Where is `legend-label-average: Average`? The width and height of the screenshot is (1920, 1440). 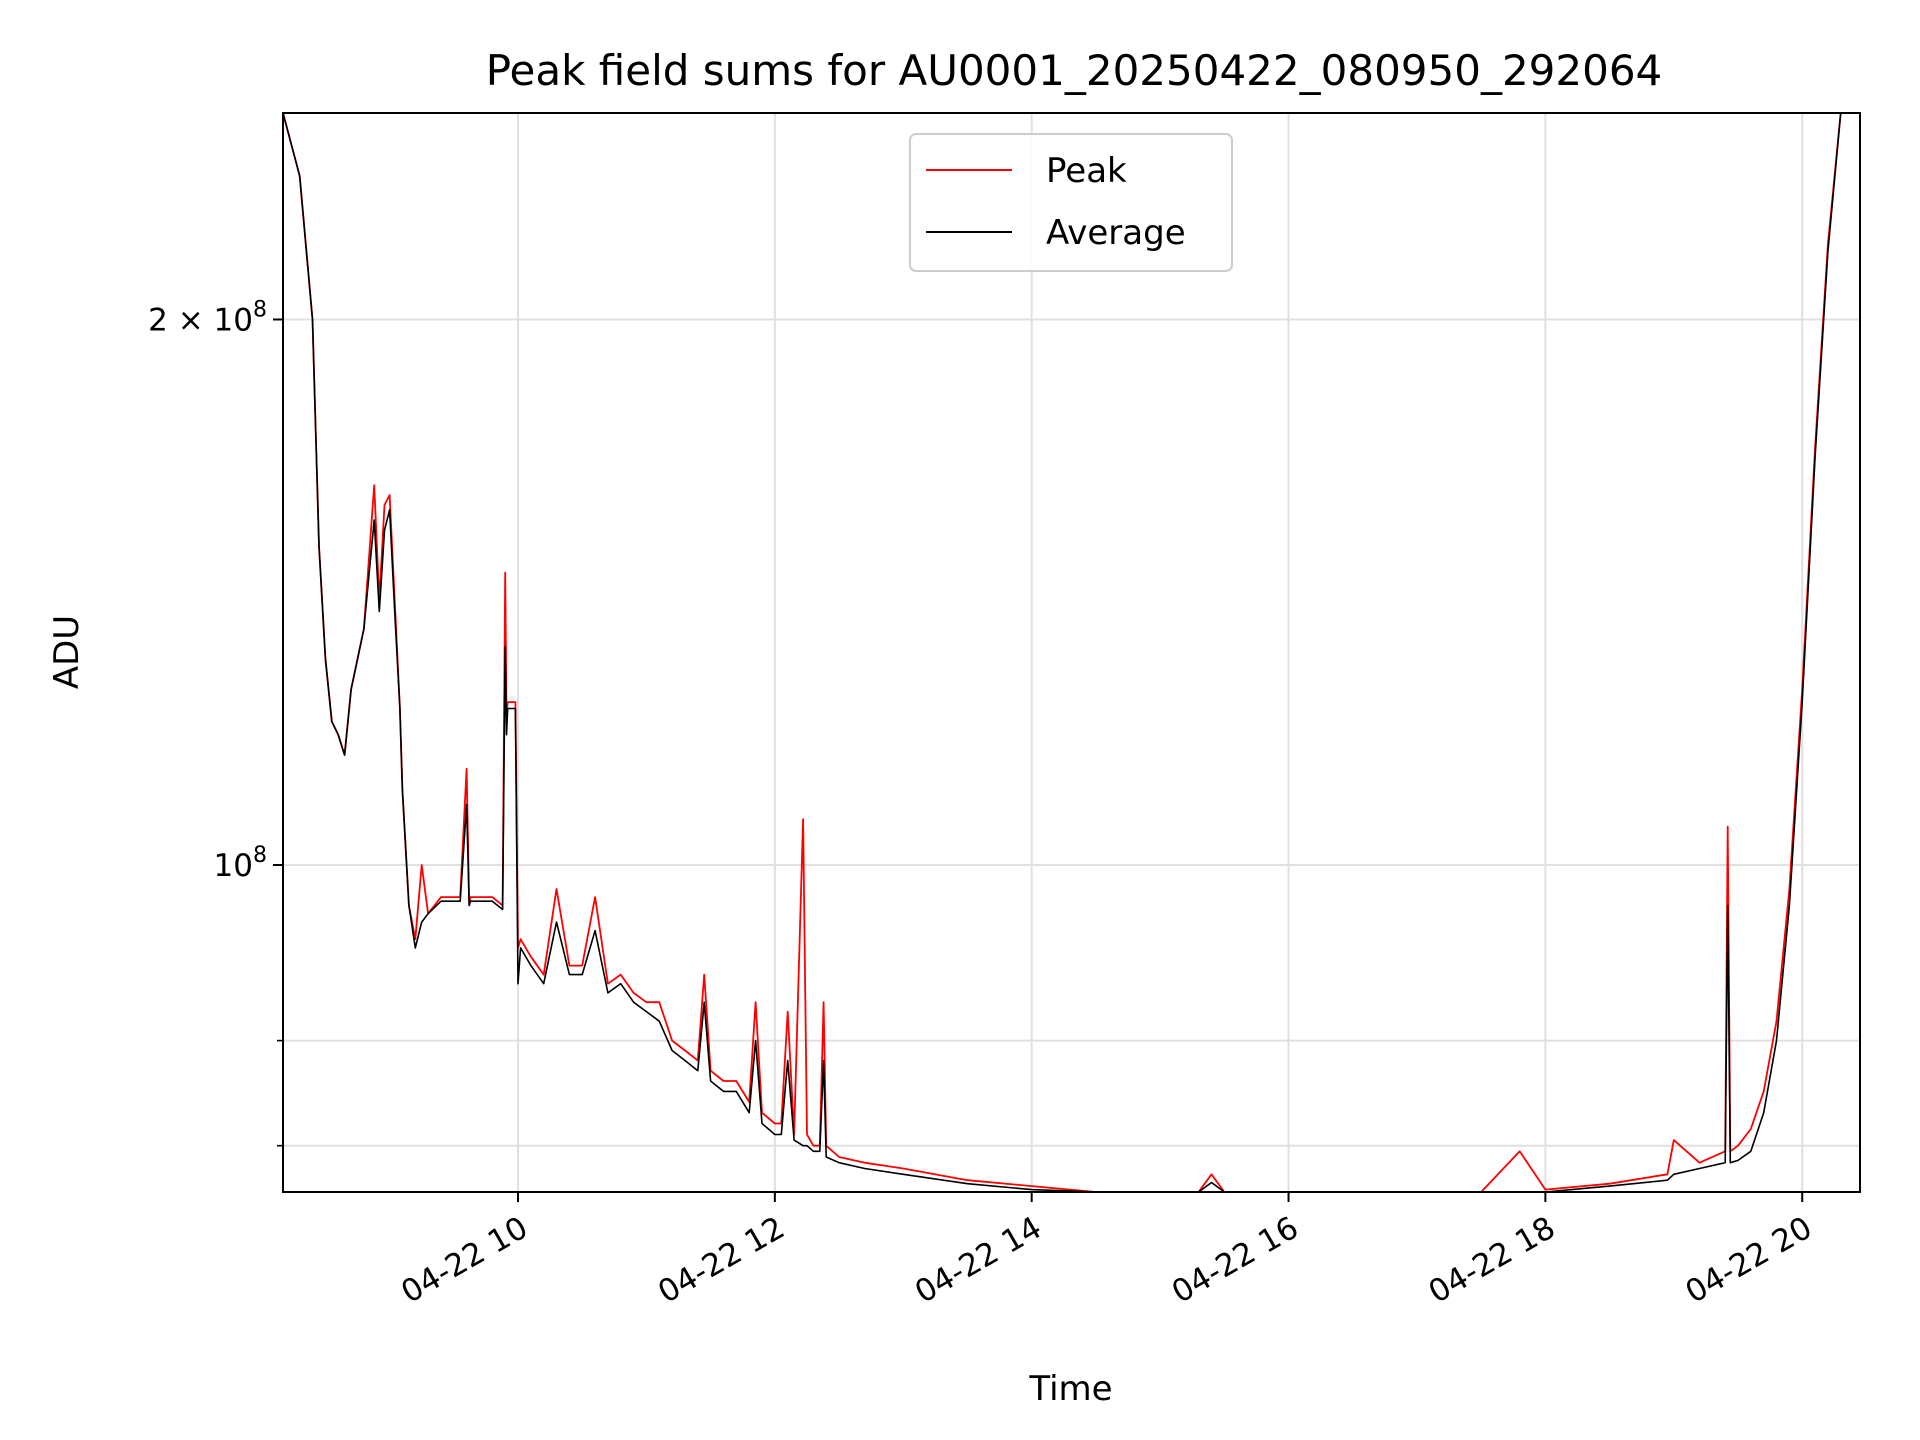
legend-label-average: Average is located at coordinates (1116, 233).